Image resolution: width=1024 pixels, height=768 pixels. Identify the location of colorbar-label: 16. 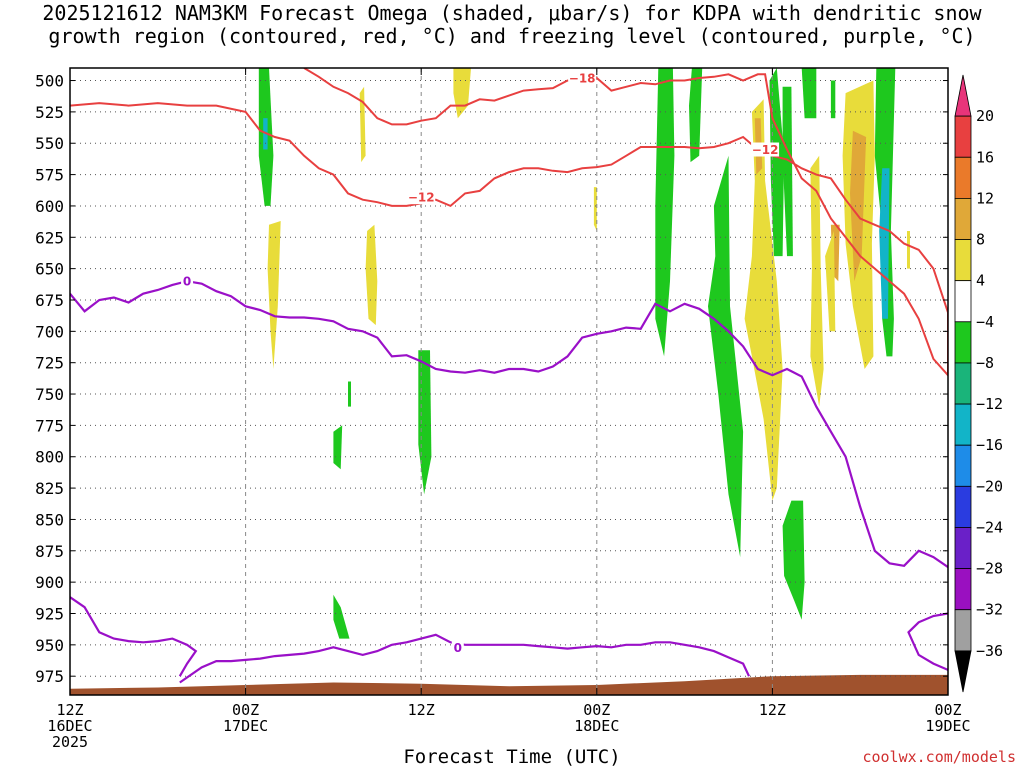
(985, 157).